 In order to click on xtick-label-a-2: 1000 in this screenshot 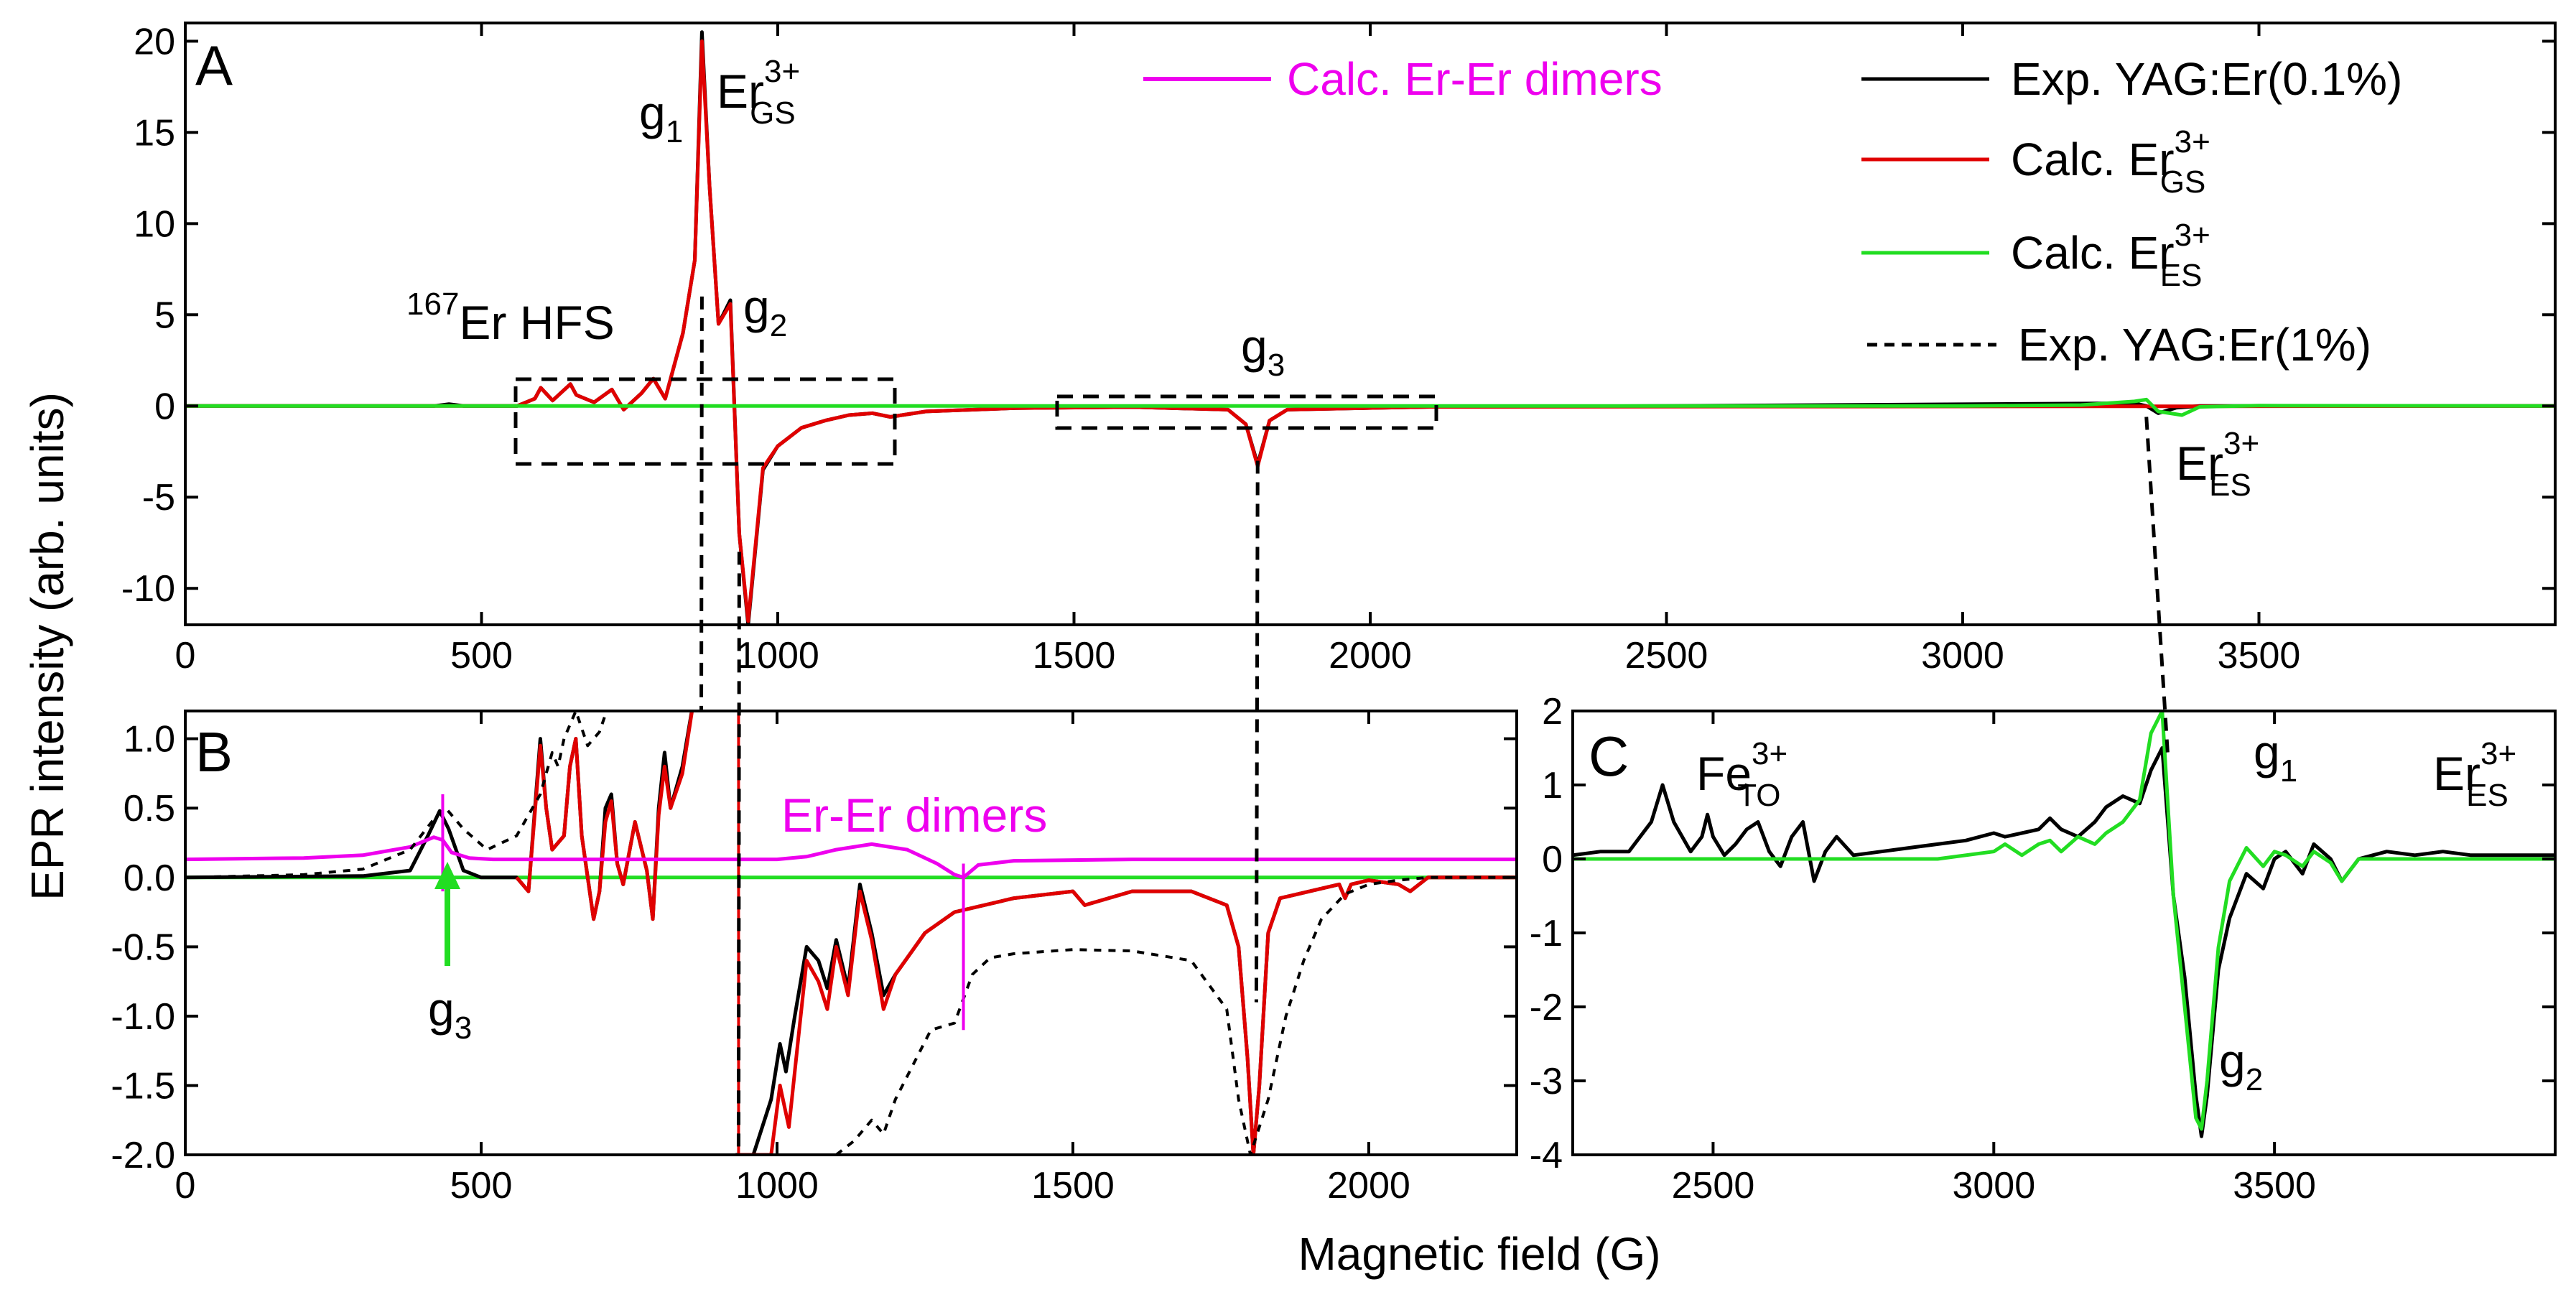, I will do `click(777, 656)`.